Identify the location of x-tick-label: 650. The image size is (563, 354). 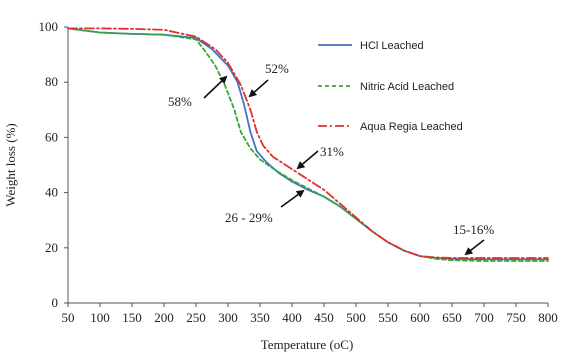
(452, 317).